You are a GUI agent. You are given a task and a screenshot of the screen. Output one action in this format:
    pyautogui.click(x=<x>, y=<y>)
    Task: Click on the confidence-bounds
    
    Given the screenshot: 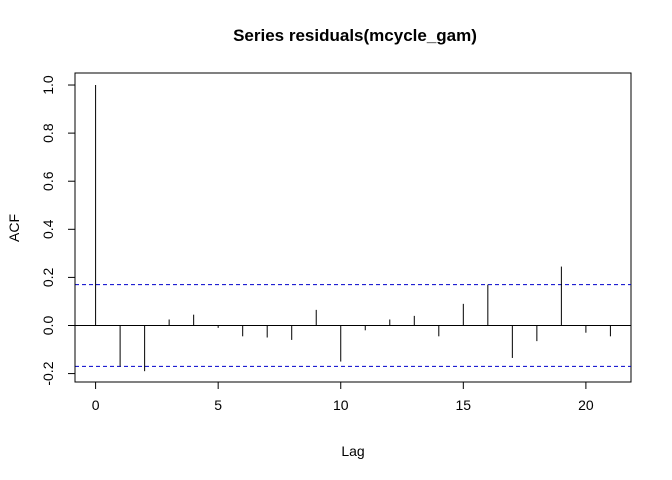 What is the action you would take?
    pyautogui.click(x=353, y=325)
    